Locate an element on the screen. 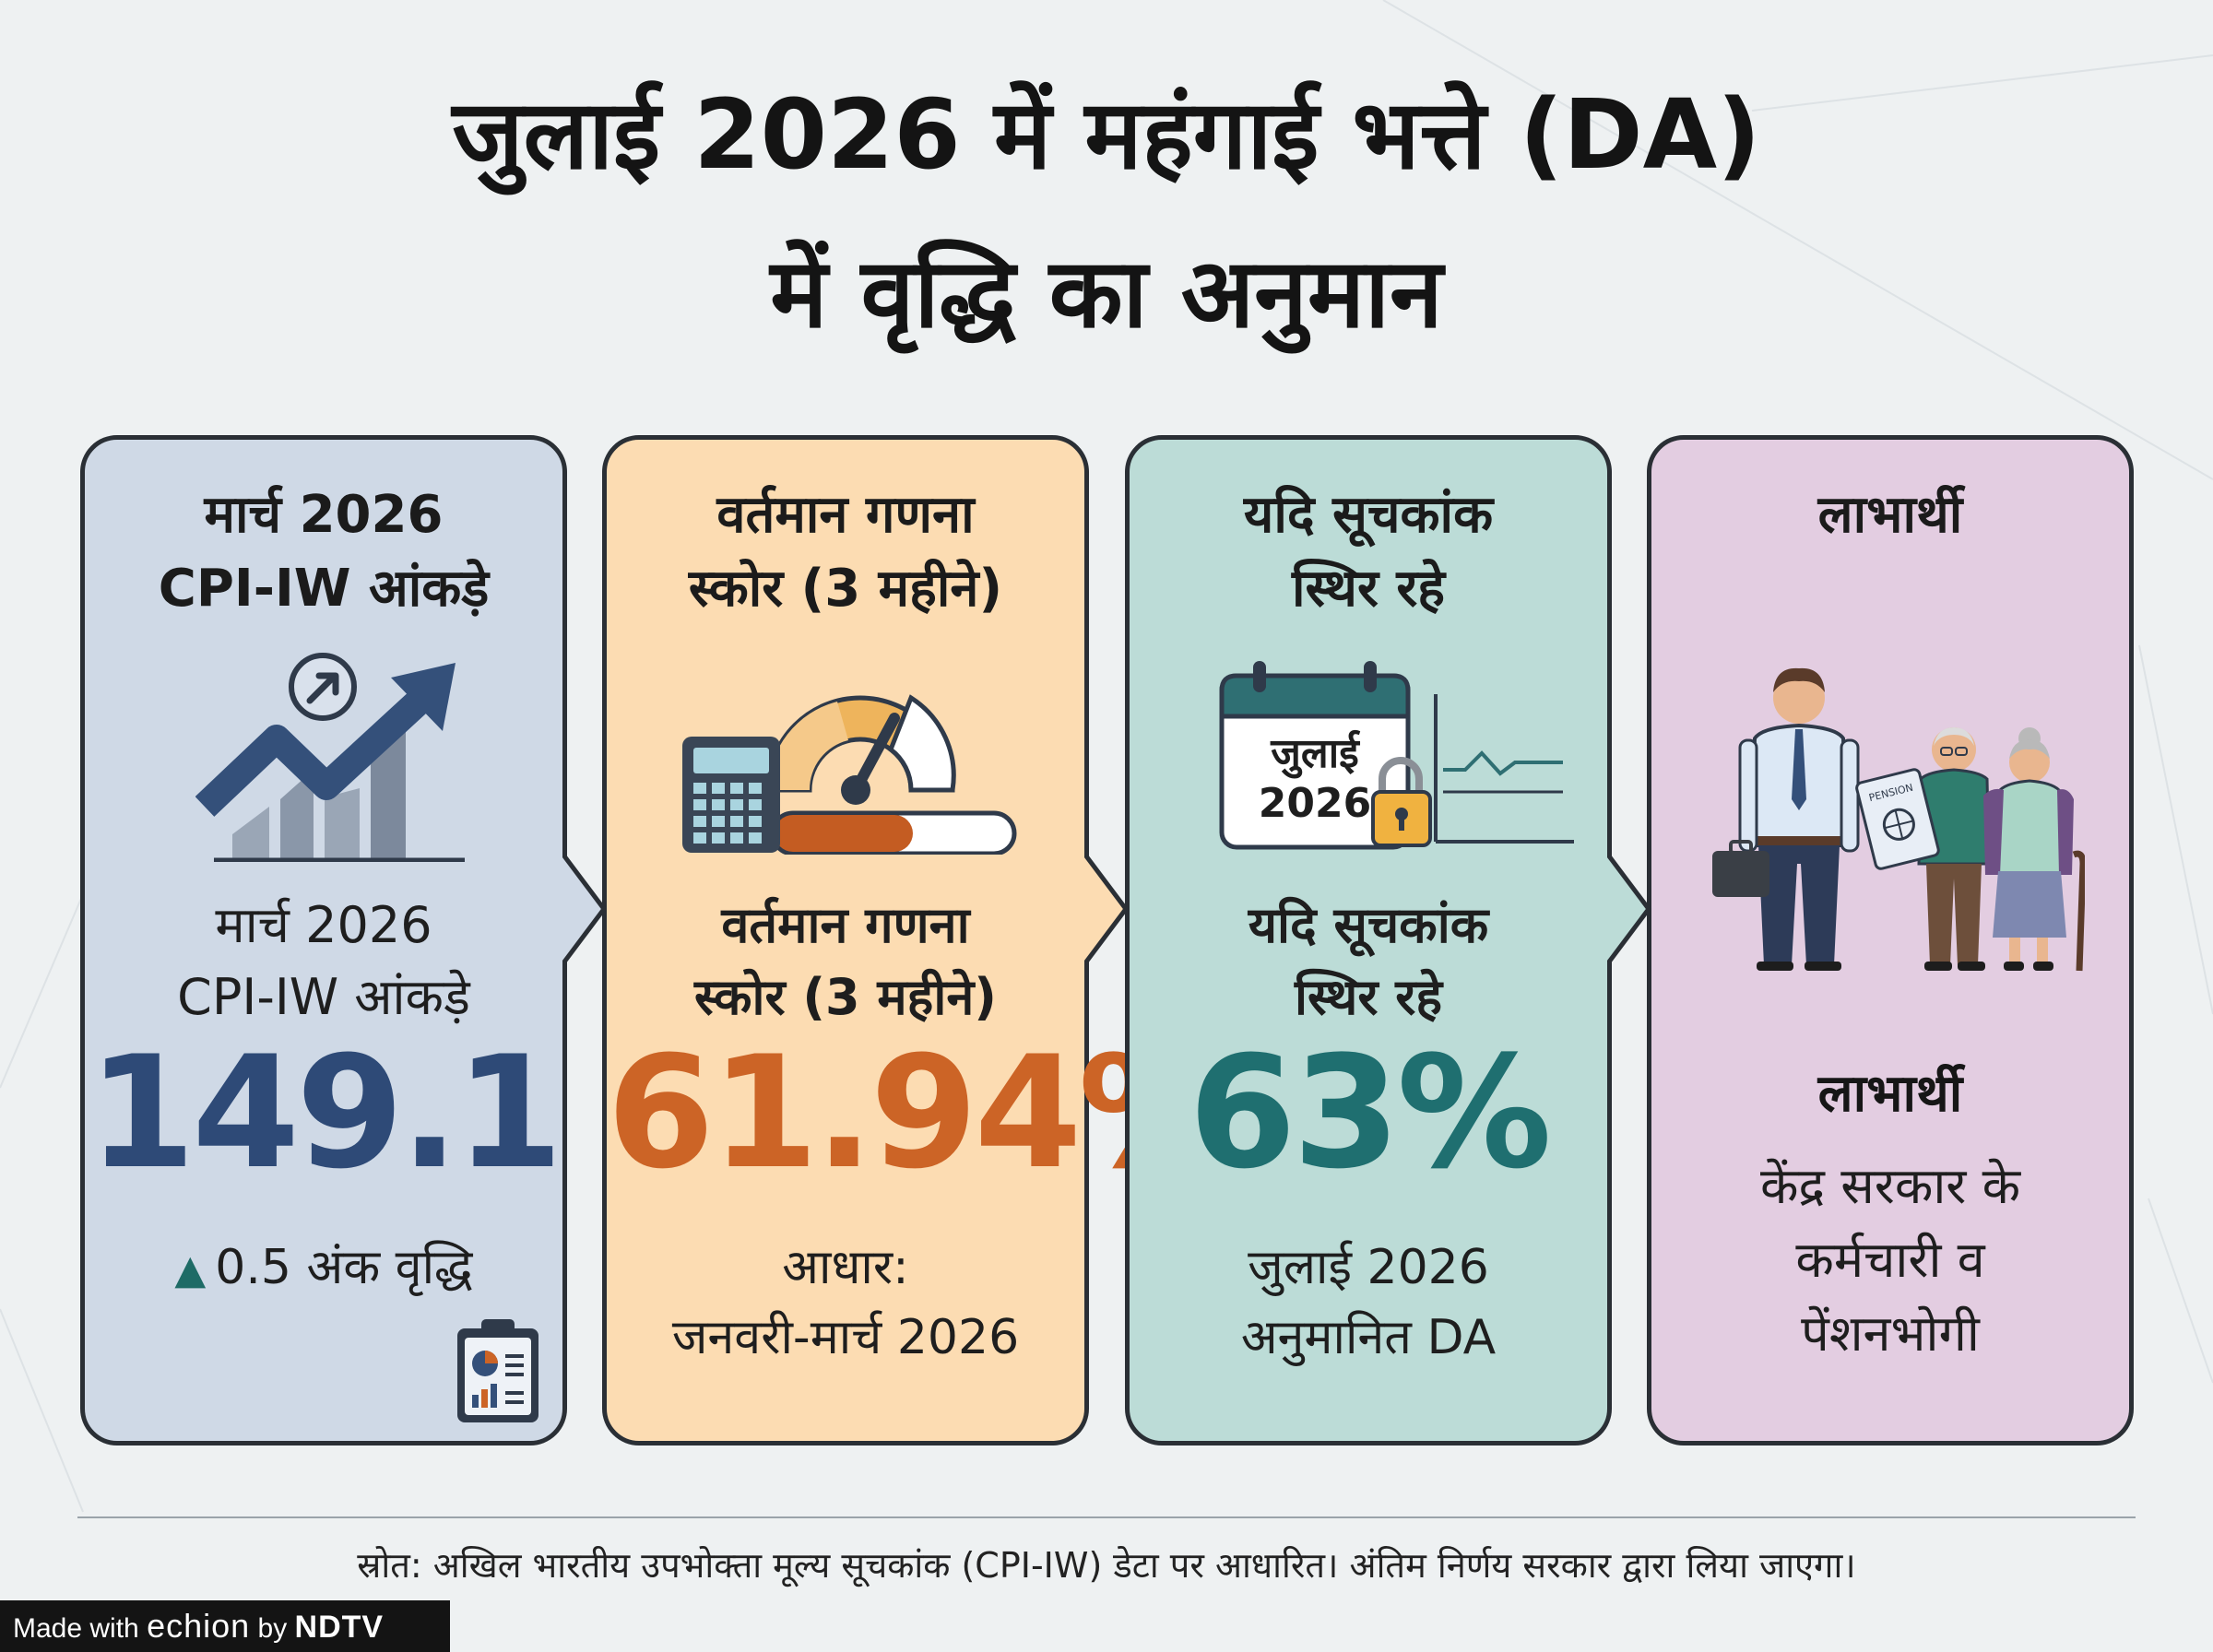 The width and height of the screenshot is (2213, 1652). brand-badge: Made with echion by NDTV is located at coordinates (225, 1626).